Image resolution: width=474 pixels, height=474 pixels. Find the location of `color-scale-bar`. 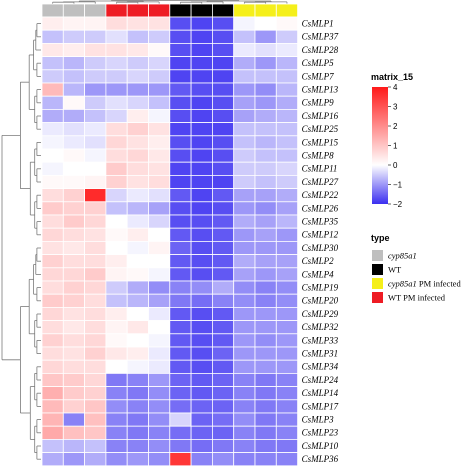

color-scale-bar is located at coordinates (380, 145).